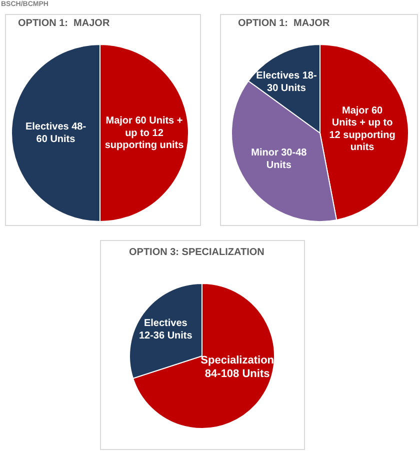 The width and height of the screenshot is (420, 451). Describe the element at coordinates (279, 159) in the screenshot. I see `slice-label: Minor 30-48 Units` at that location.